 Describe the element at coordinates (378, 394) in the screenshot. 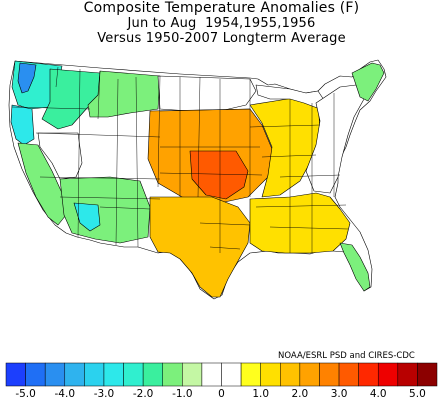

I see `legend-tick-label: 4.0` at that location.